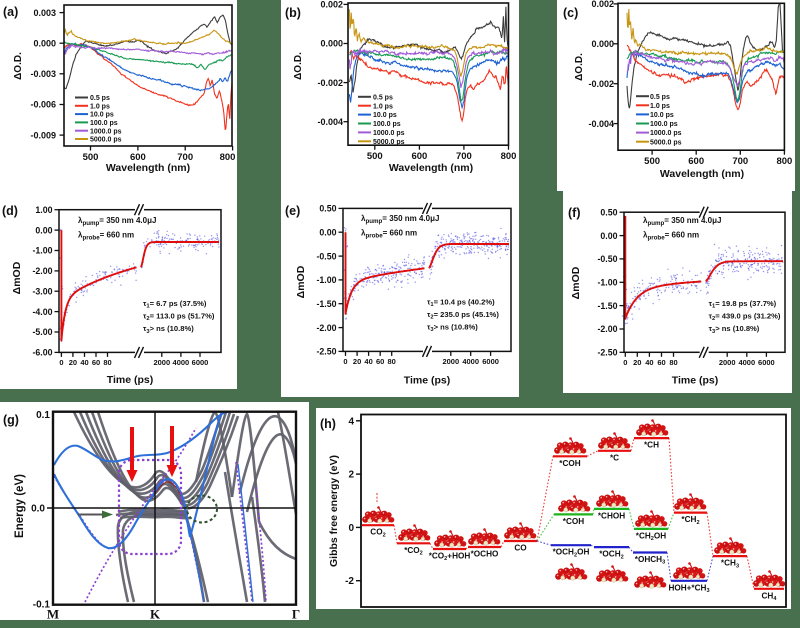  I want to click on svg-text: (b), so click(293, 13).